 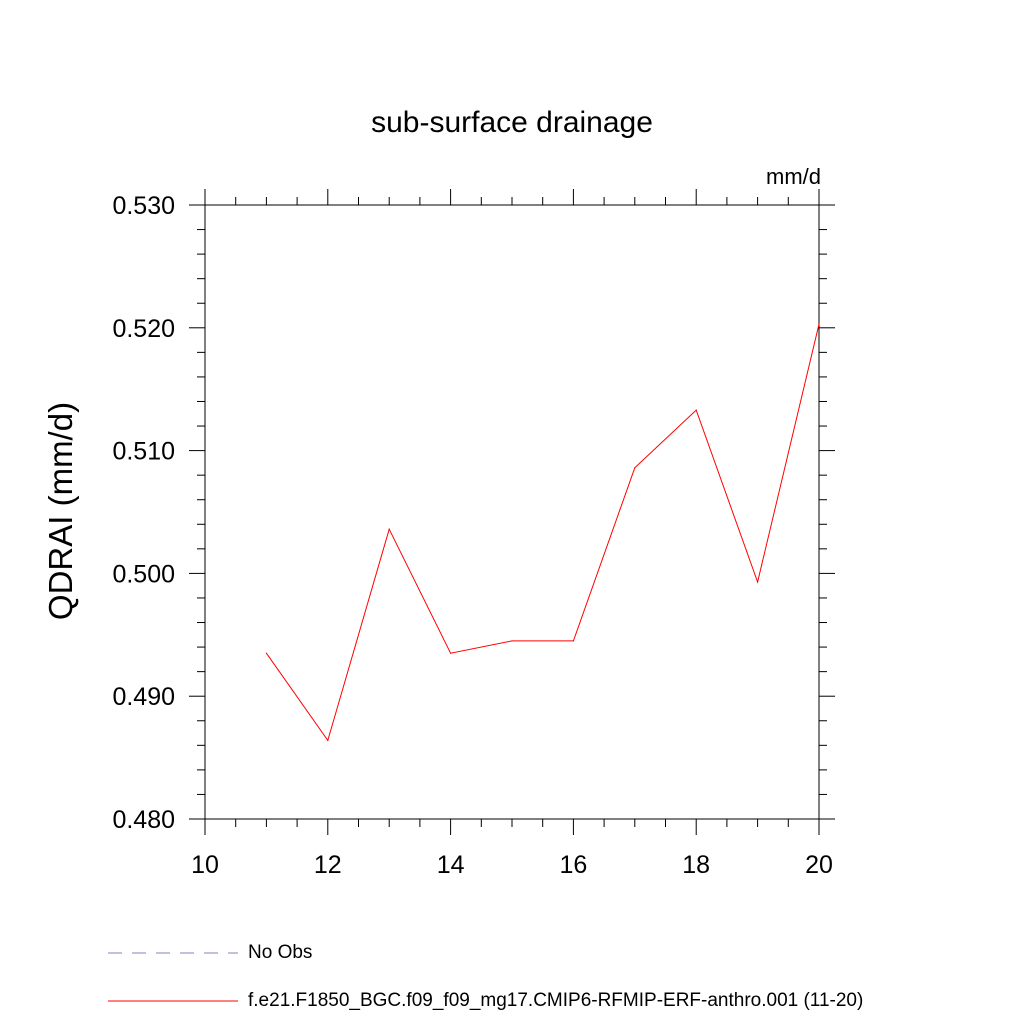 What do you see at coordinates (143, 452) in the screenshot?
I see `y-tick-label: 0.510` at bounding box center [143, 452].